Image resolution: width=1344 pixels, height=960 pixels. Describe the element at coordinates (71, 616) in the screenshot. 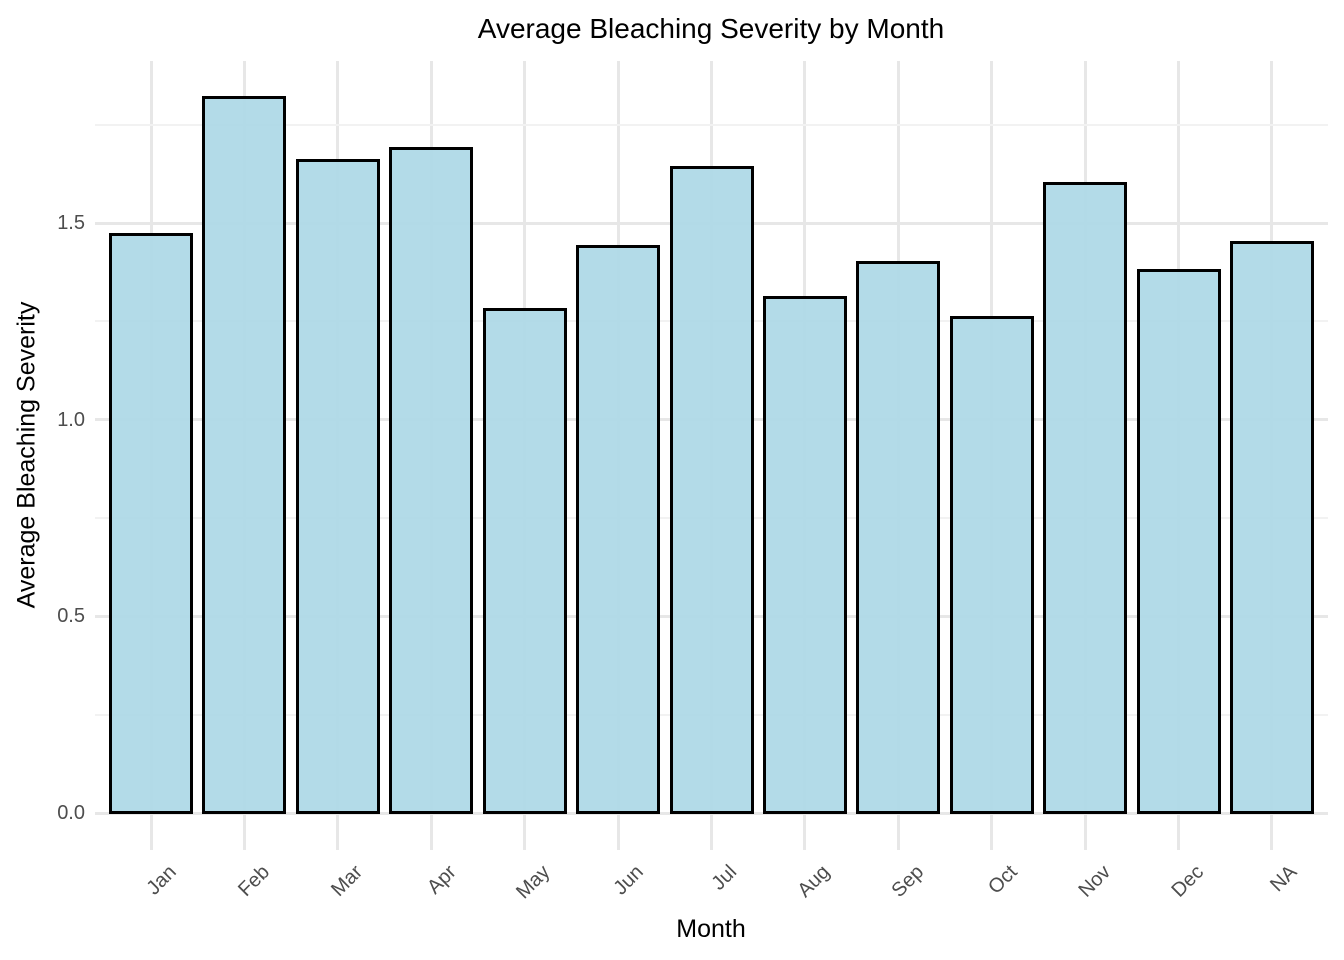

I see `y-tick-label: 0.5` at that location.